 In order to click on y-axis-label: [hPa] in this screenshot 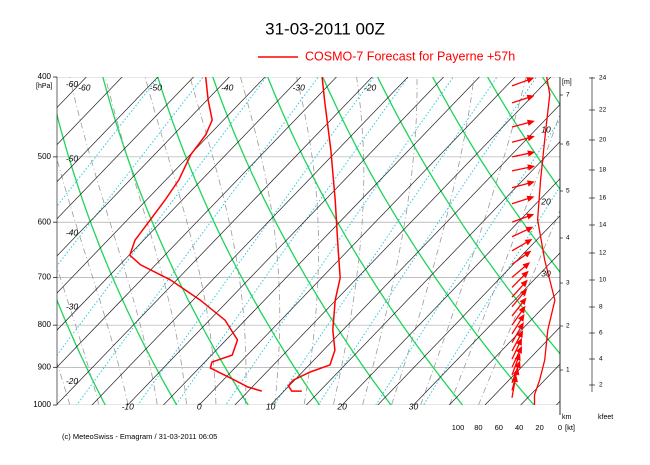, I will do `click(44, 86)`.